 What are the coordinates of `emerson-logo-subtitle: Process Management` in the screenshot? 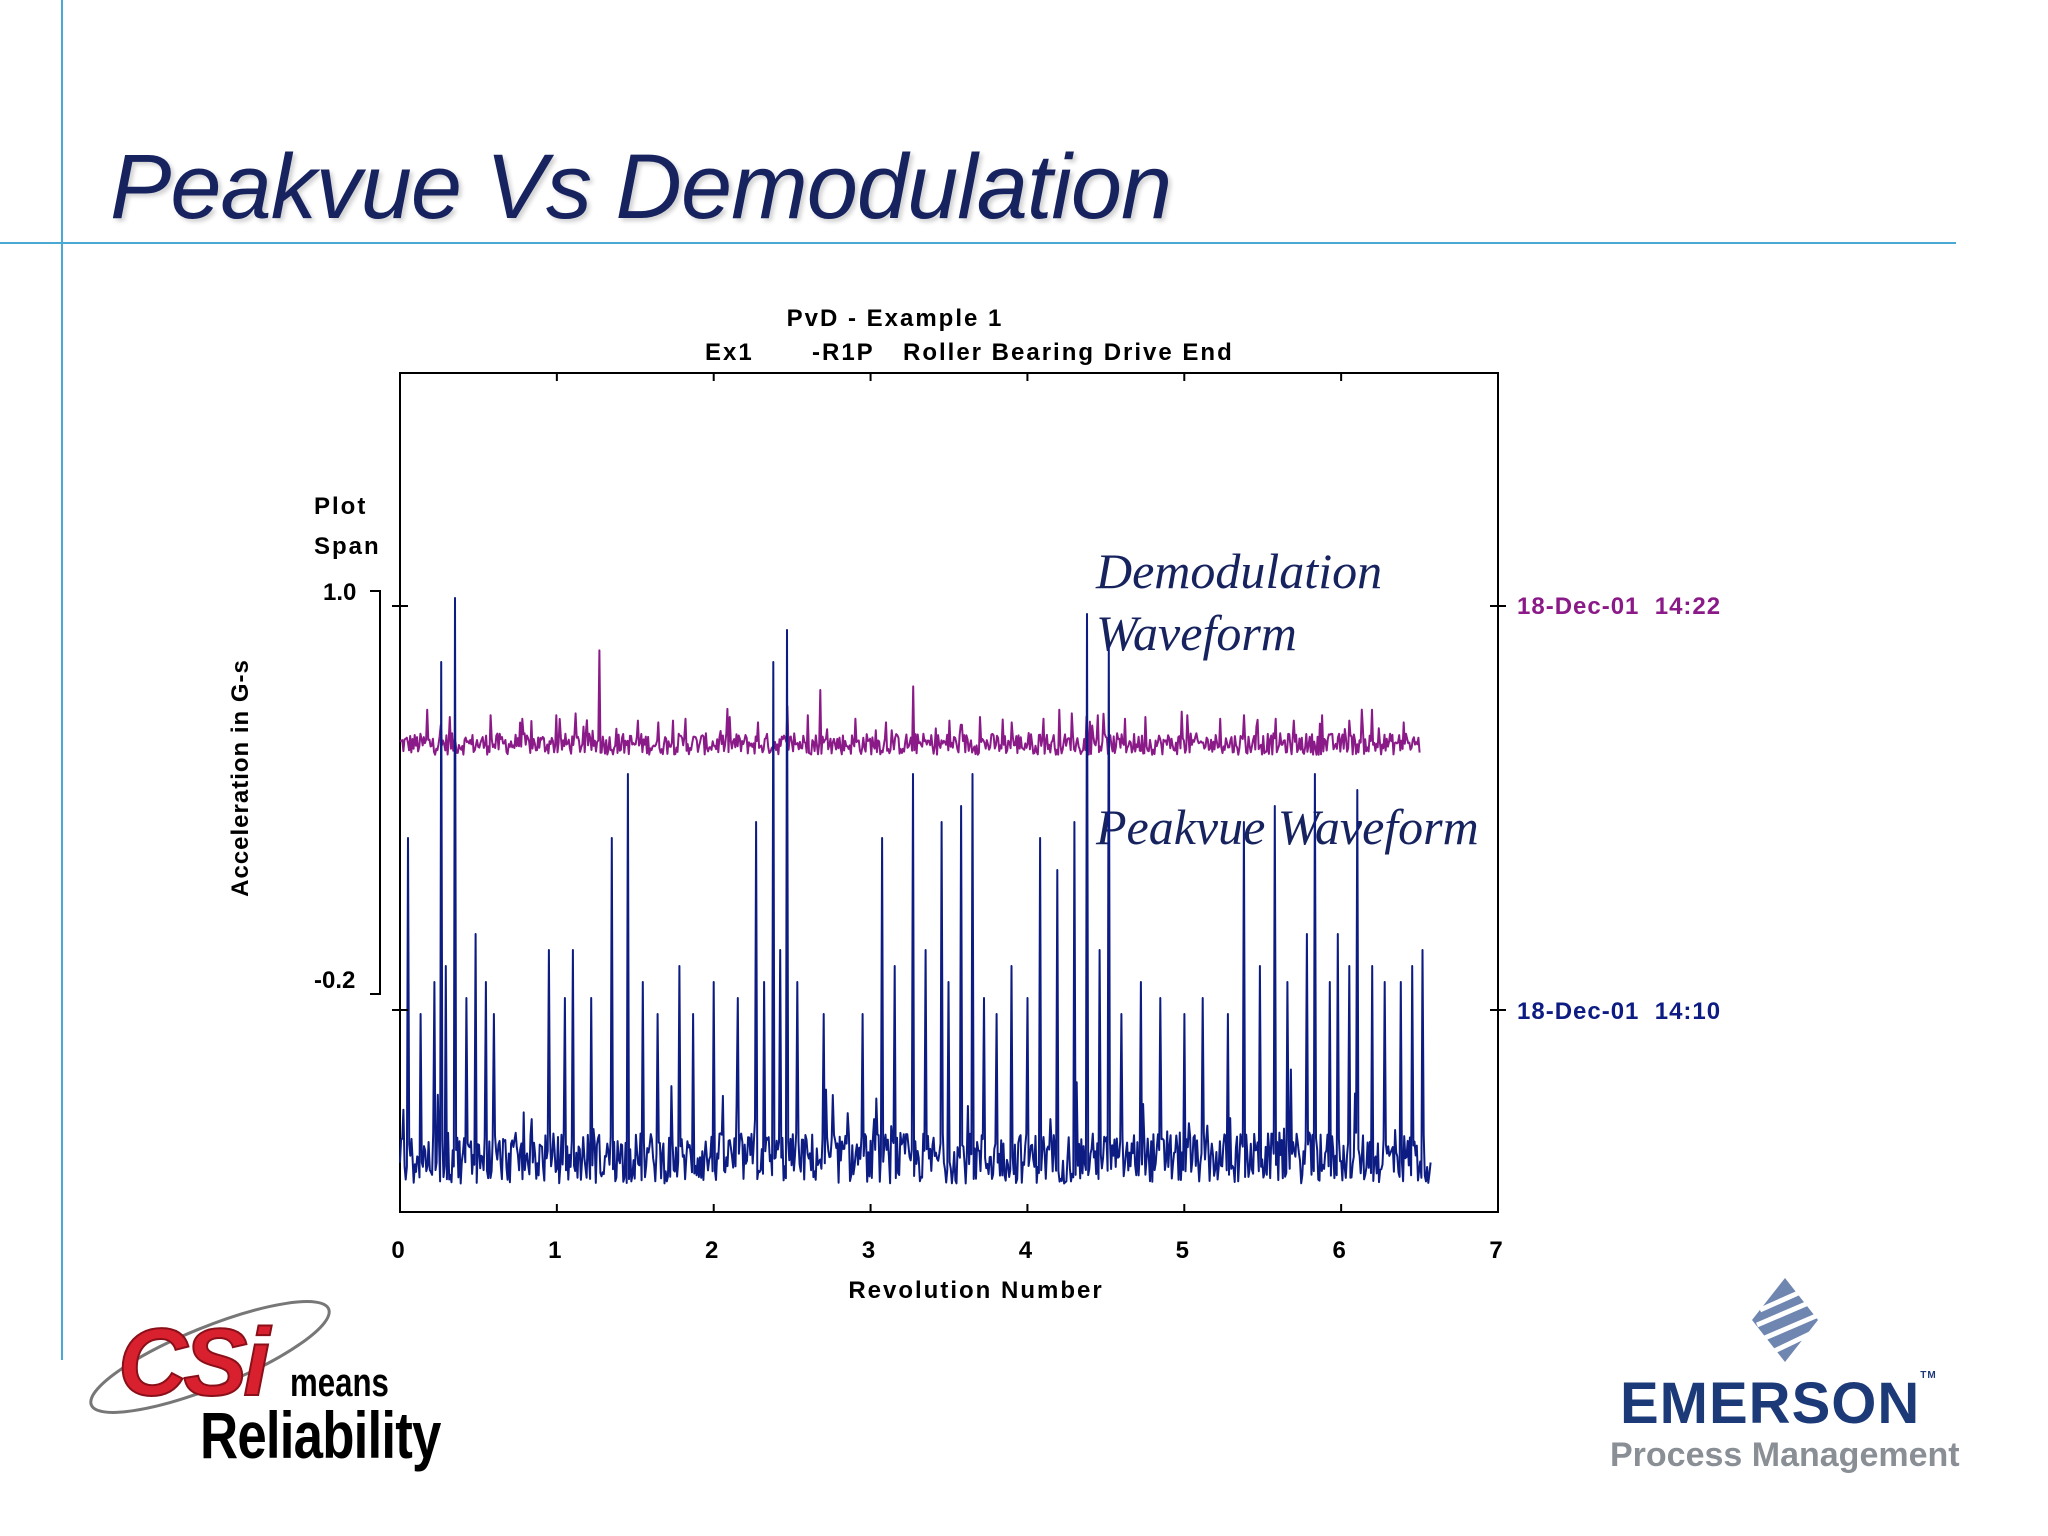 It's located at (1785, 1455).